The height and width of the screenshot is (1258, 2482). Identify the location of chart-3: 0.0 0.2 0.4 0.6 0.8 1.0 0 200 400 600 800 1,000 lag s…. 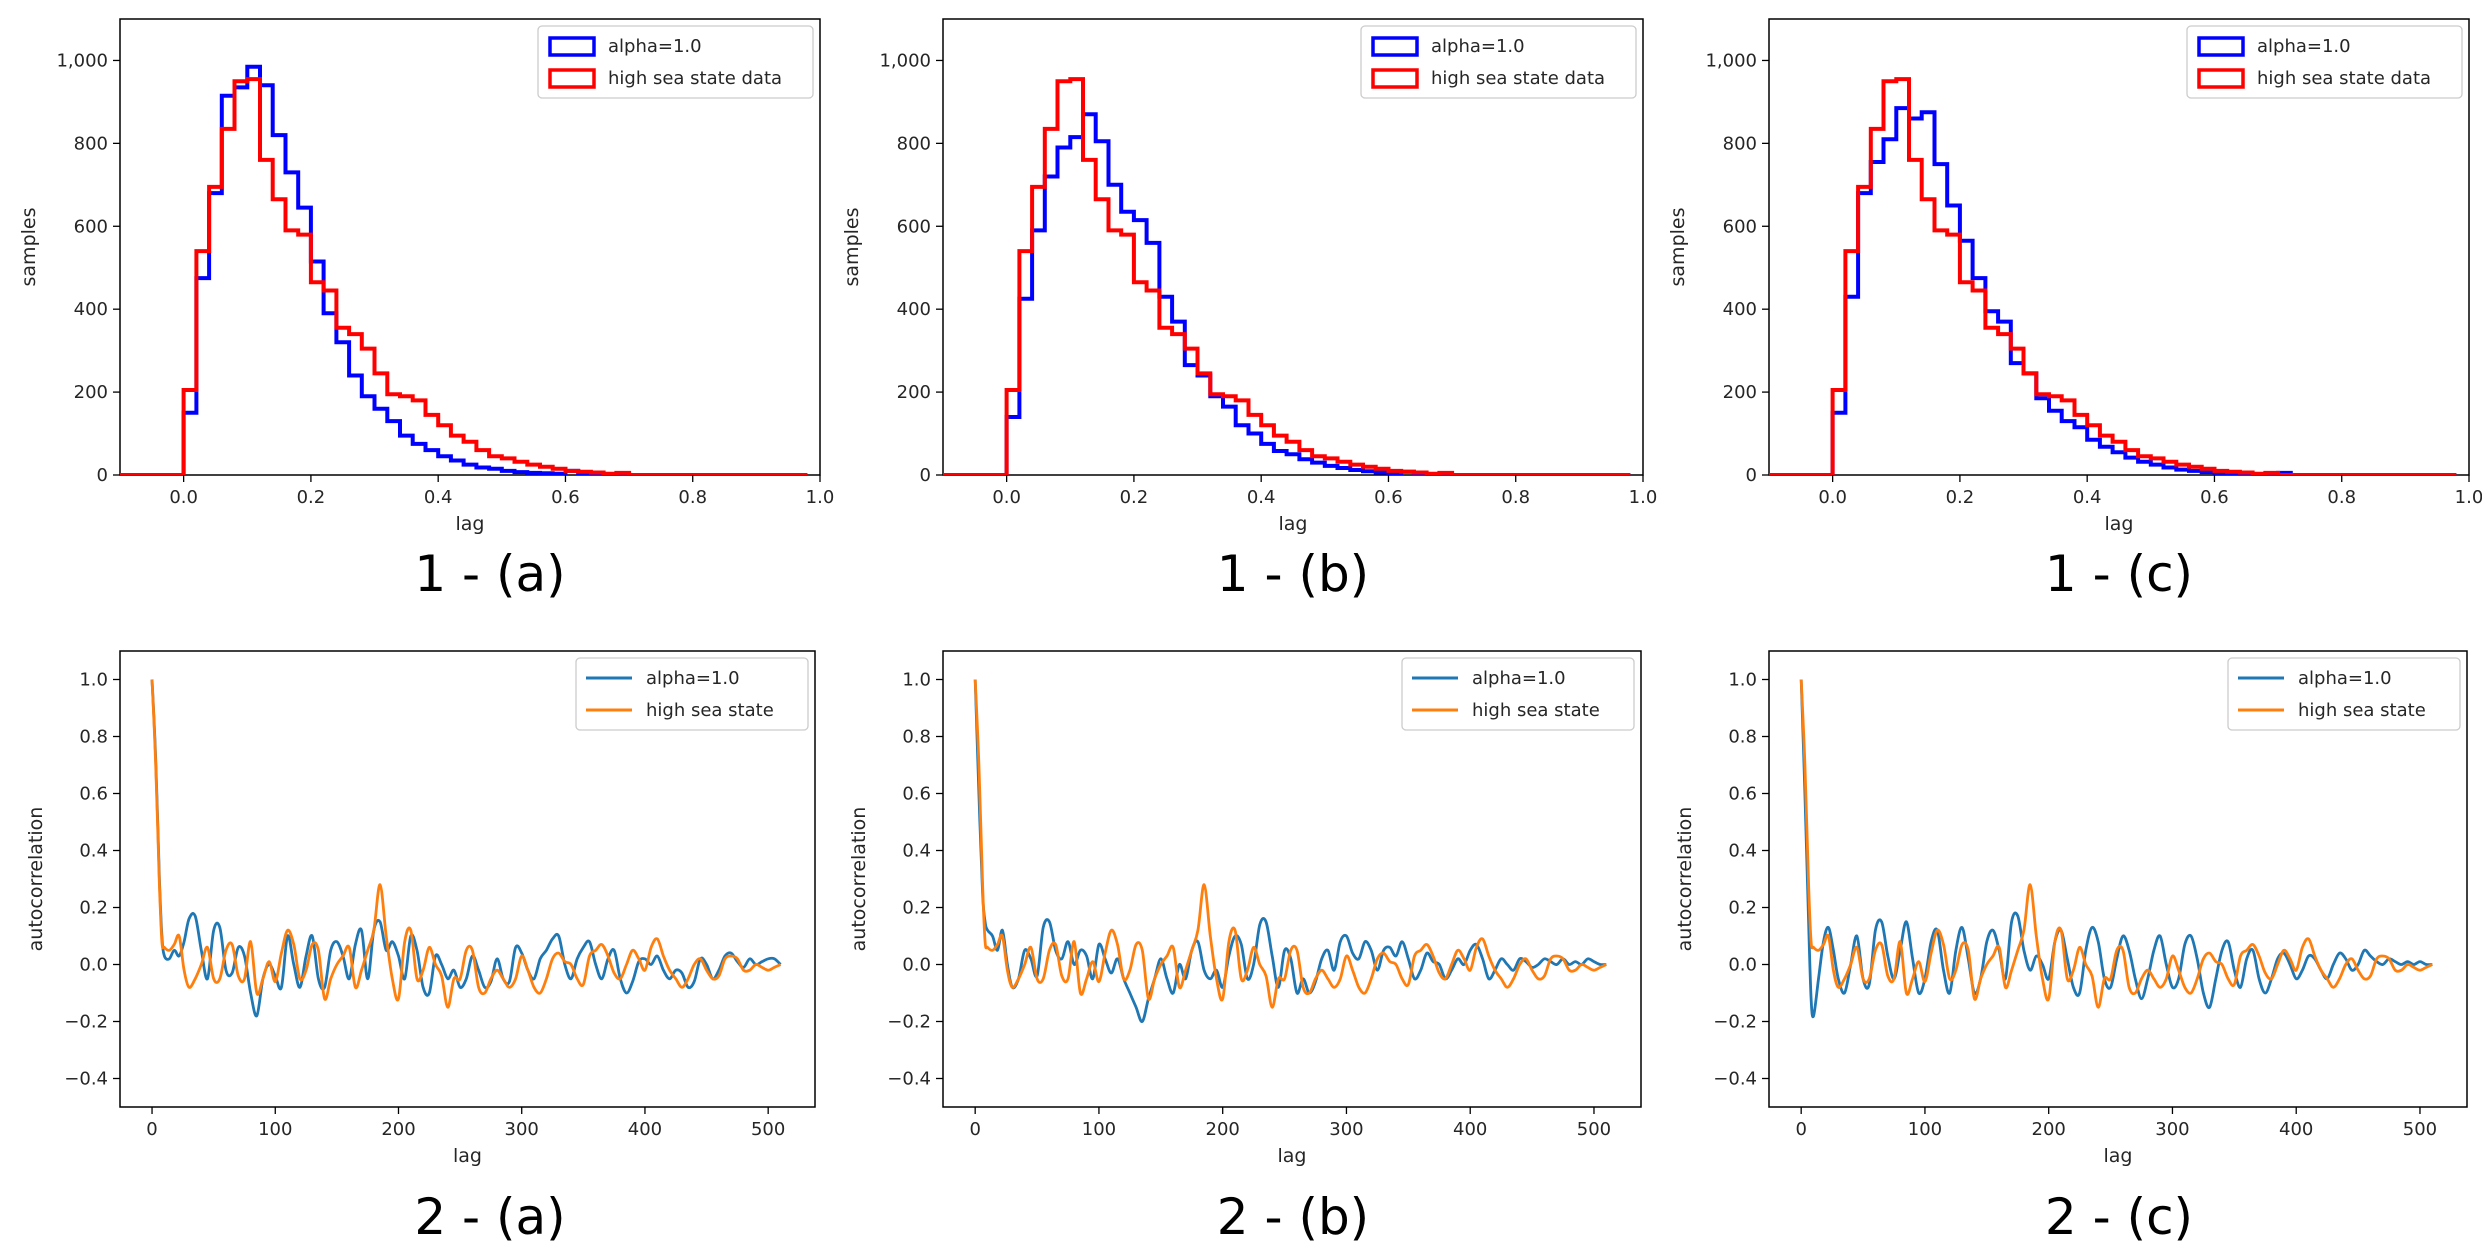
(2074, 276).